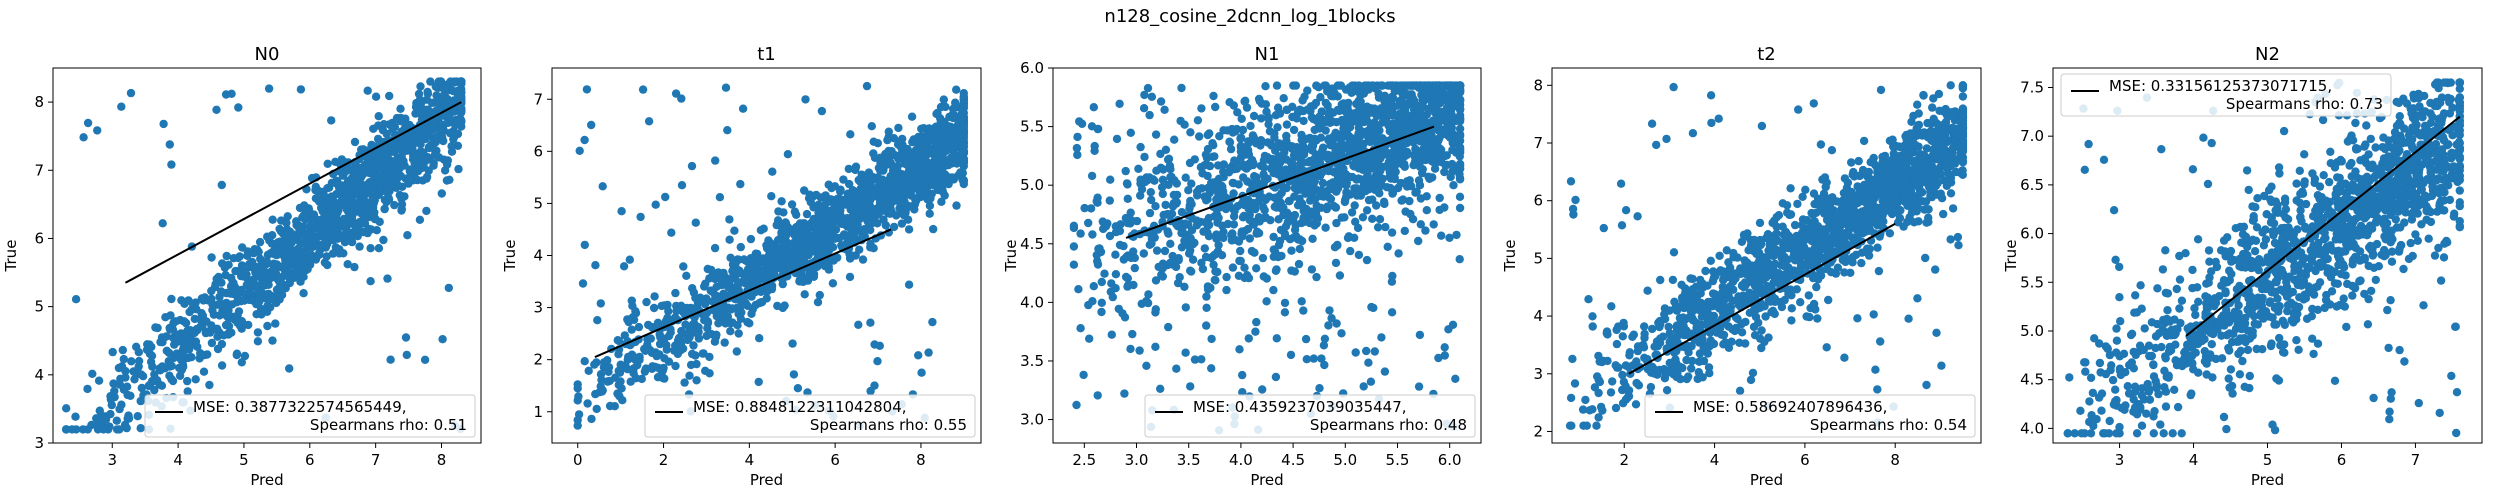 Image resolution: width=2500 pixels, height=500 pixels. Describe the element at coordinates (1310, 416) in the screenshot. I see `legend-box` at that location.